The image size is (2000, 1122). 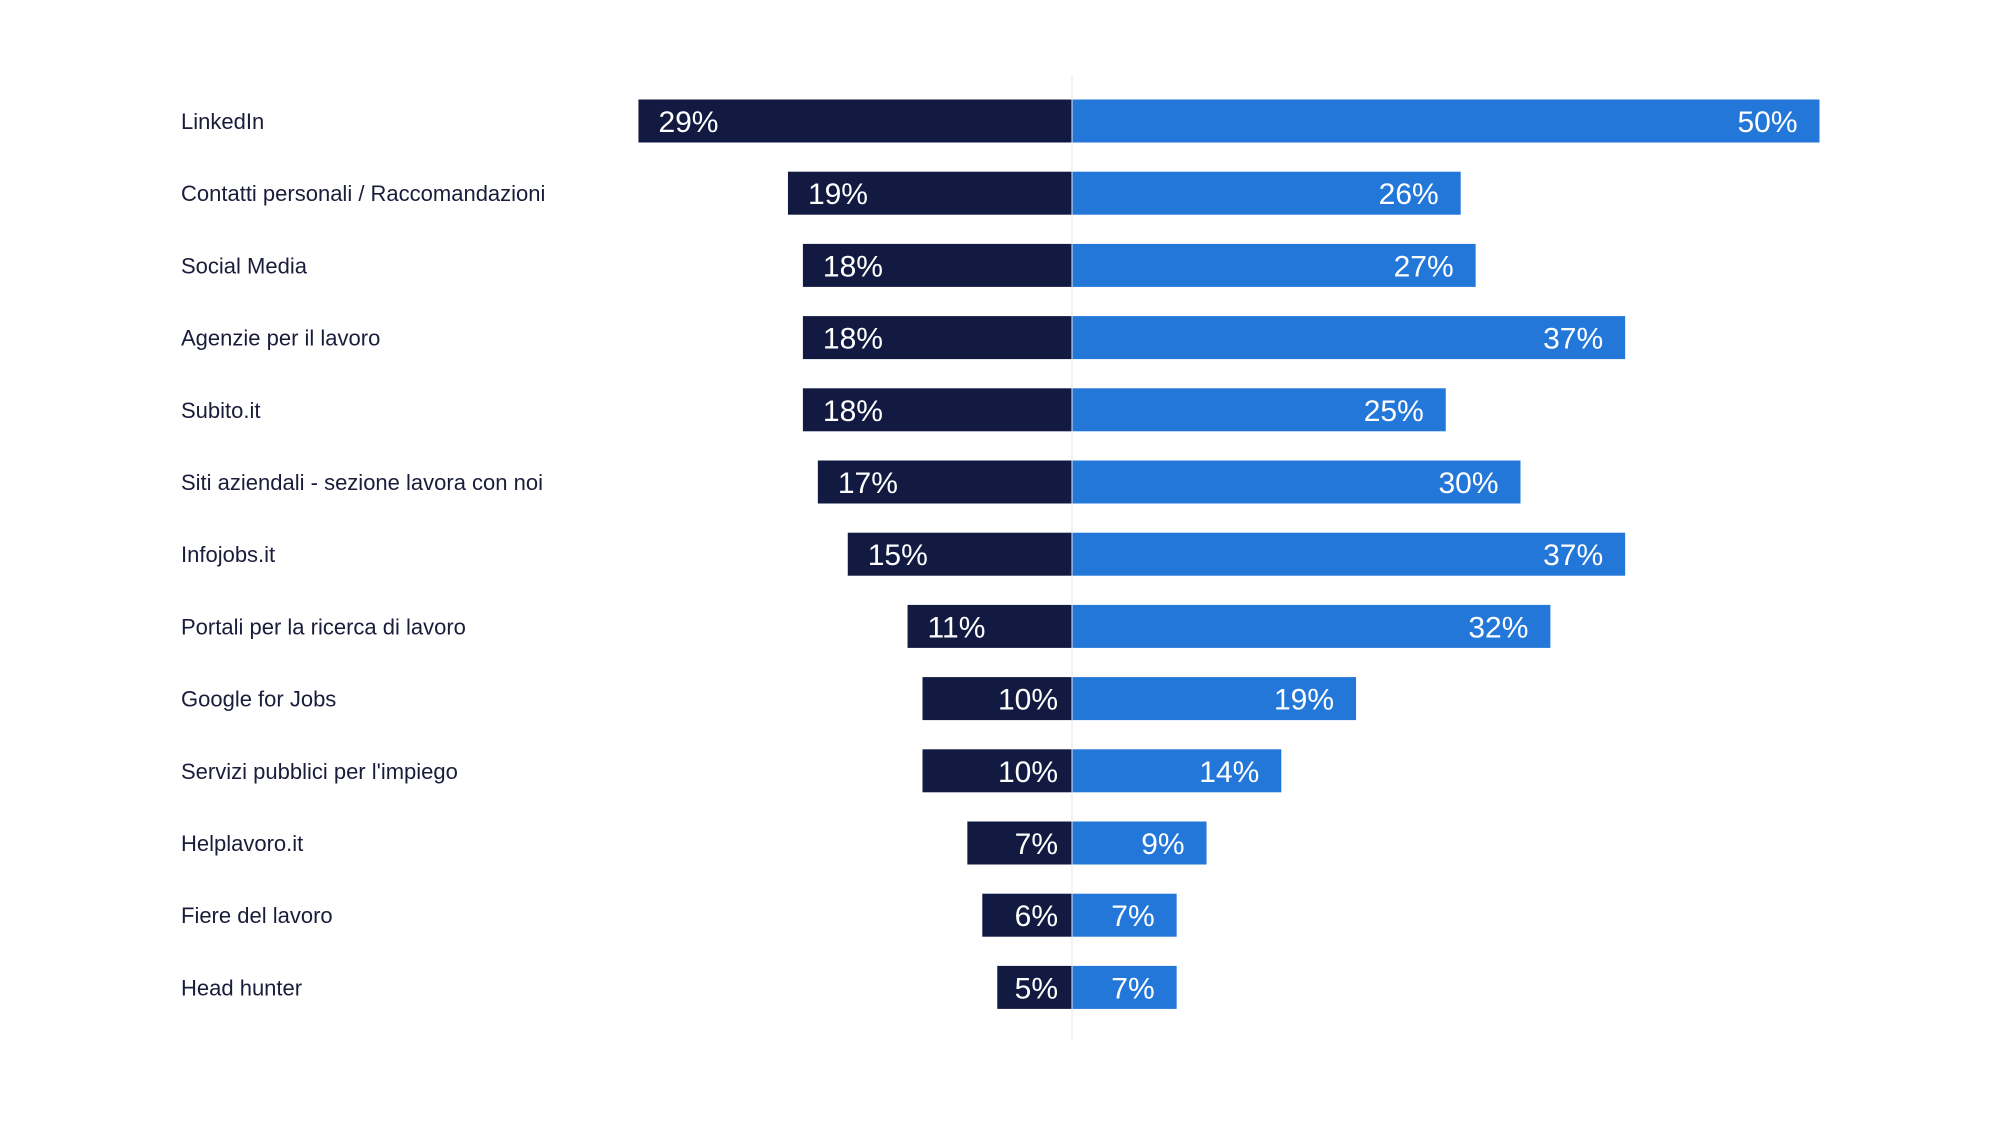 What do you see at coordinates (363, 193) in the screenshot?
I see `category-label: Contatti personali / Raccomandazioni` at bounding box center [363, 193].